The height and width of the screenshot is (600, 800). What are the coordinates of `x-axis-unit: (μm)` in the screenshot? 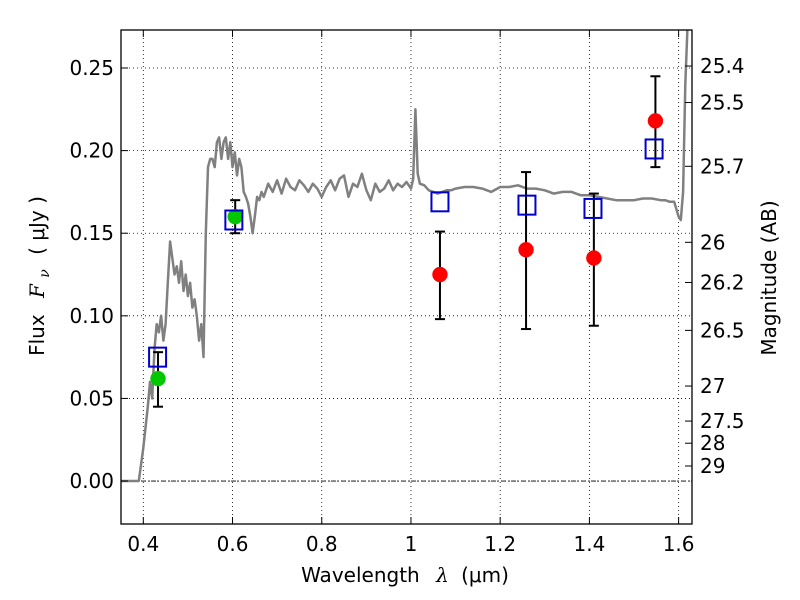 It's located at (485, 575).